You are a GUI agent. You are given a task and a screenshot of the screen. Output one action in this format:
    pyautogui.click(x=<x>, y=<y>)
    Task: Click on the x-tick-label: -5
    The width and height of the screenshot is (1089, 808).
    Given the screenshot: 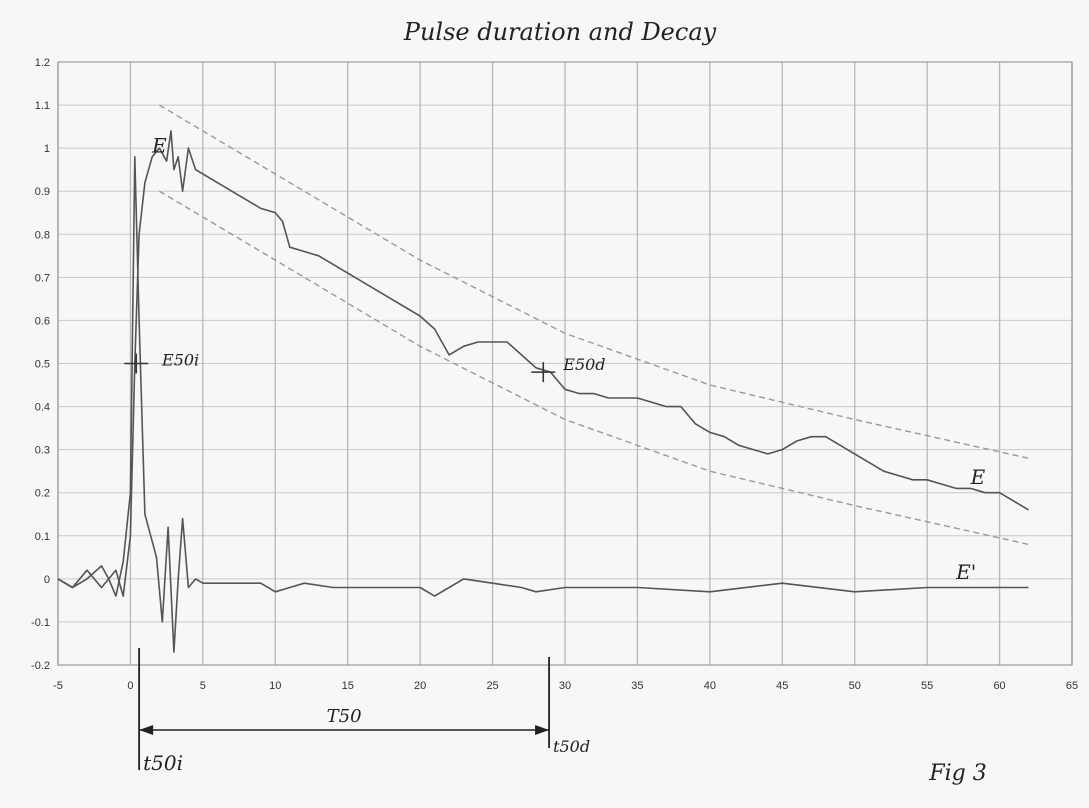 What is the action you would take?
    pyautogui.click(x=58, y=686)
    